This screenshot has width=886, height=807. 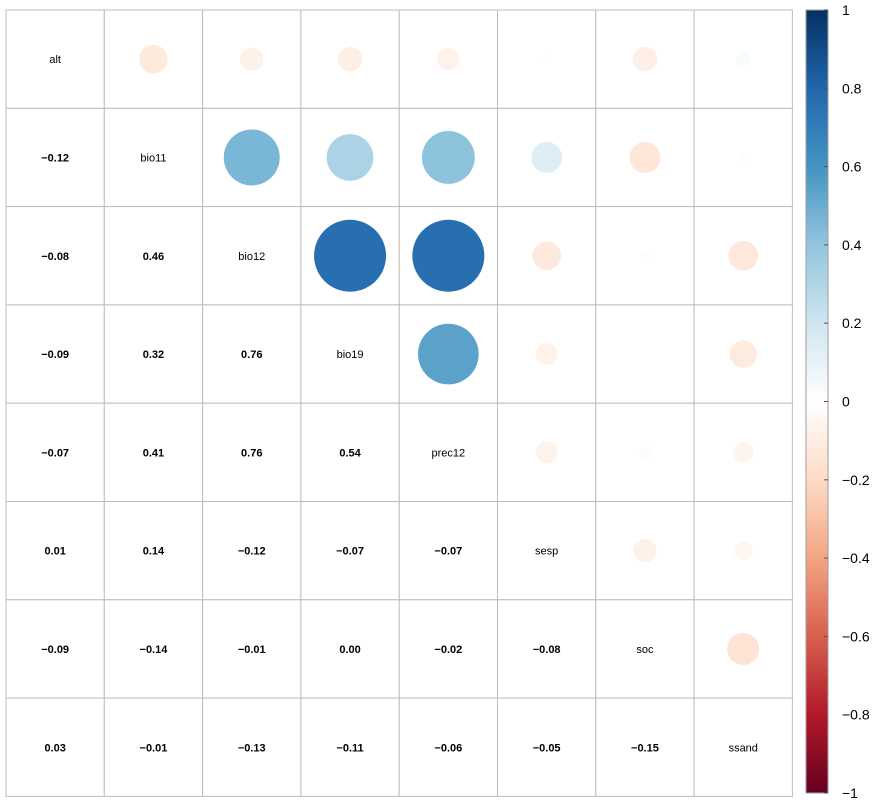 I want to click on correlation-value: −0.11, so click(x=349, y=748).